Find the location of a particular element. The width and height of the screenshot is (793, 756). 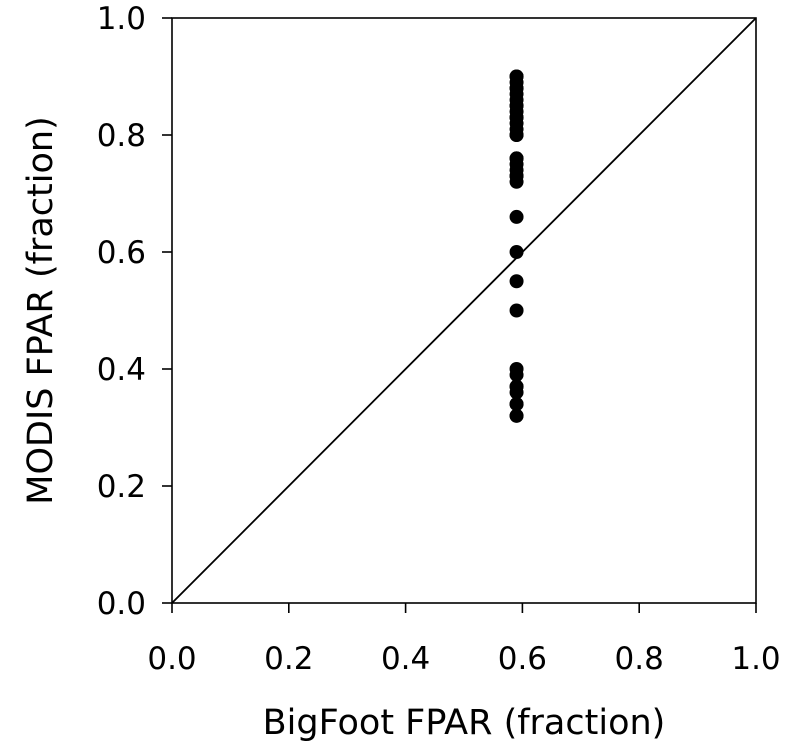

y-tick-label: 0.6 is located at coordinates (121, 253).